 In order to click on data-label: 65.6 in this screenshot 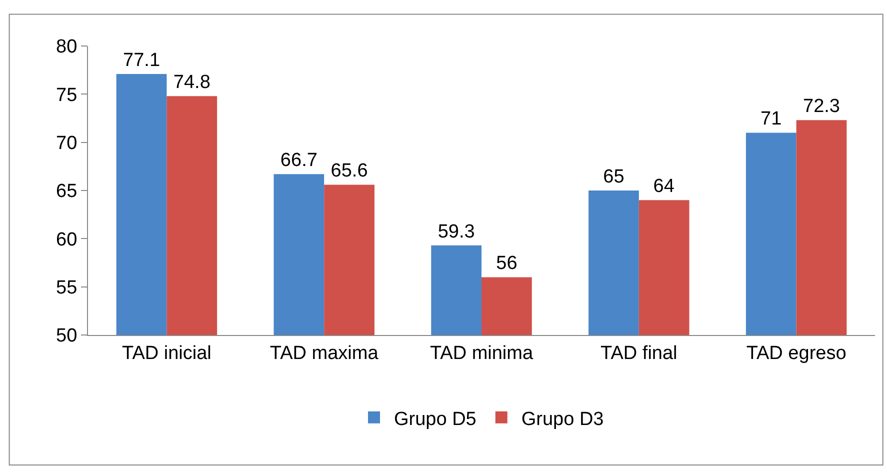, I will do `click(349, 171)`.